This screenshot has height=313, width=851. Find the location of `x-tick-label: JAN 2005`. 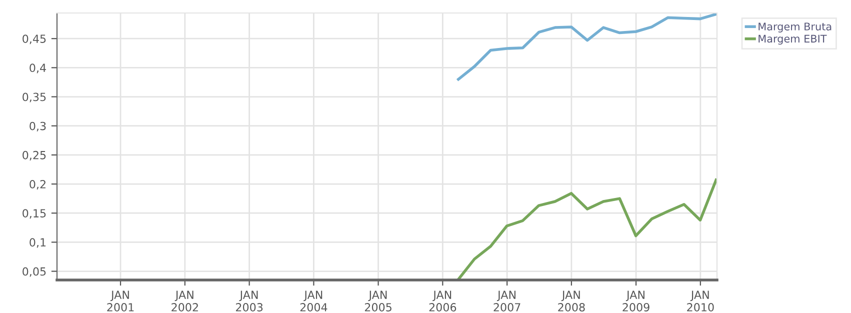

x-tick-label: JAN 2005 is located at coordinates (378, 301).